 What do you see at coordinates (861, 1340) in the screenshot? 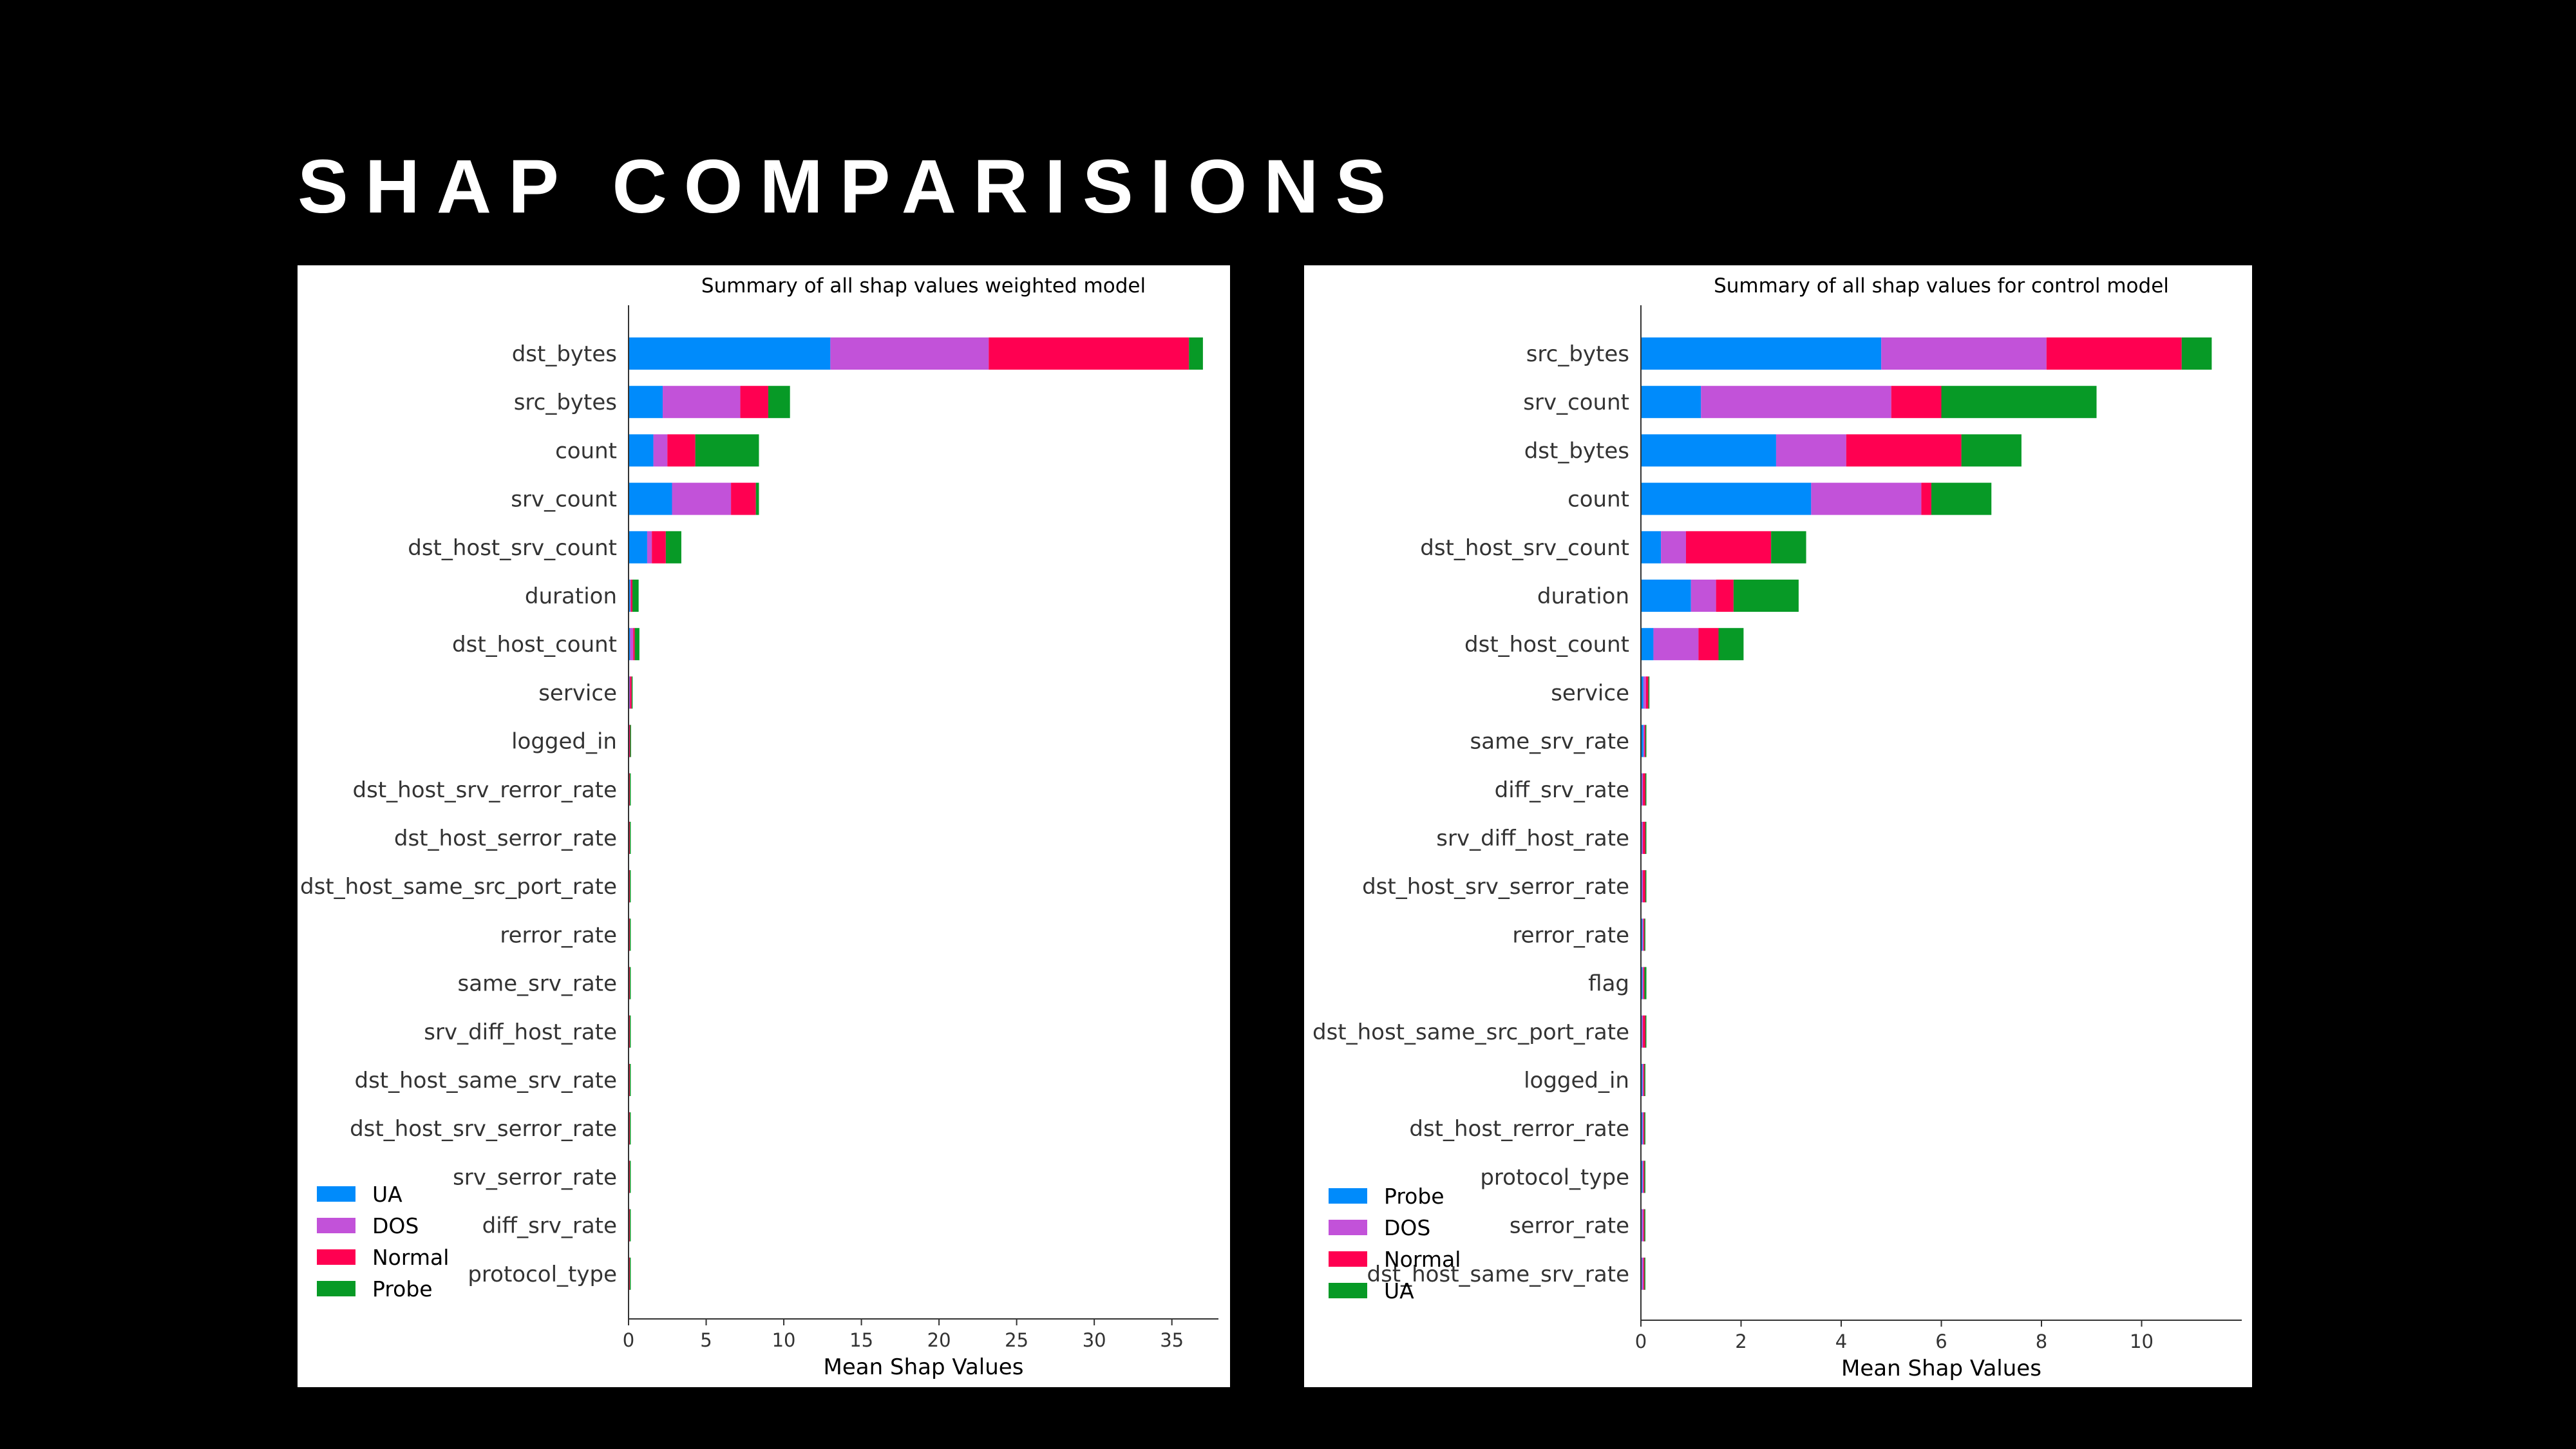
I see `x-tick-label: 15` at bounding box center [861, 1340].